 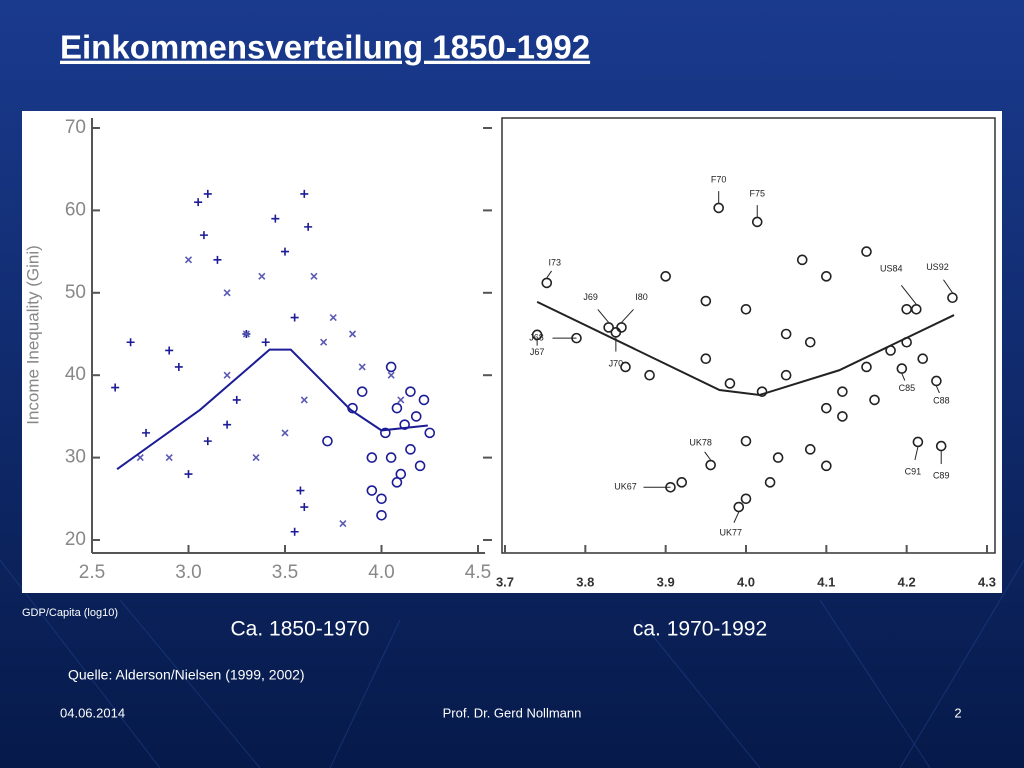 I want to click on point-label: F70, so click(x=719, y=179).